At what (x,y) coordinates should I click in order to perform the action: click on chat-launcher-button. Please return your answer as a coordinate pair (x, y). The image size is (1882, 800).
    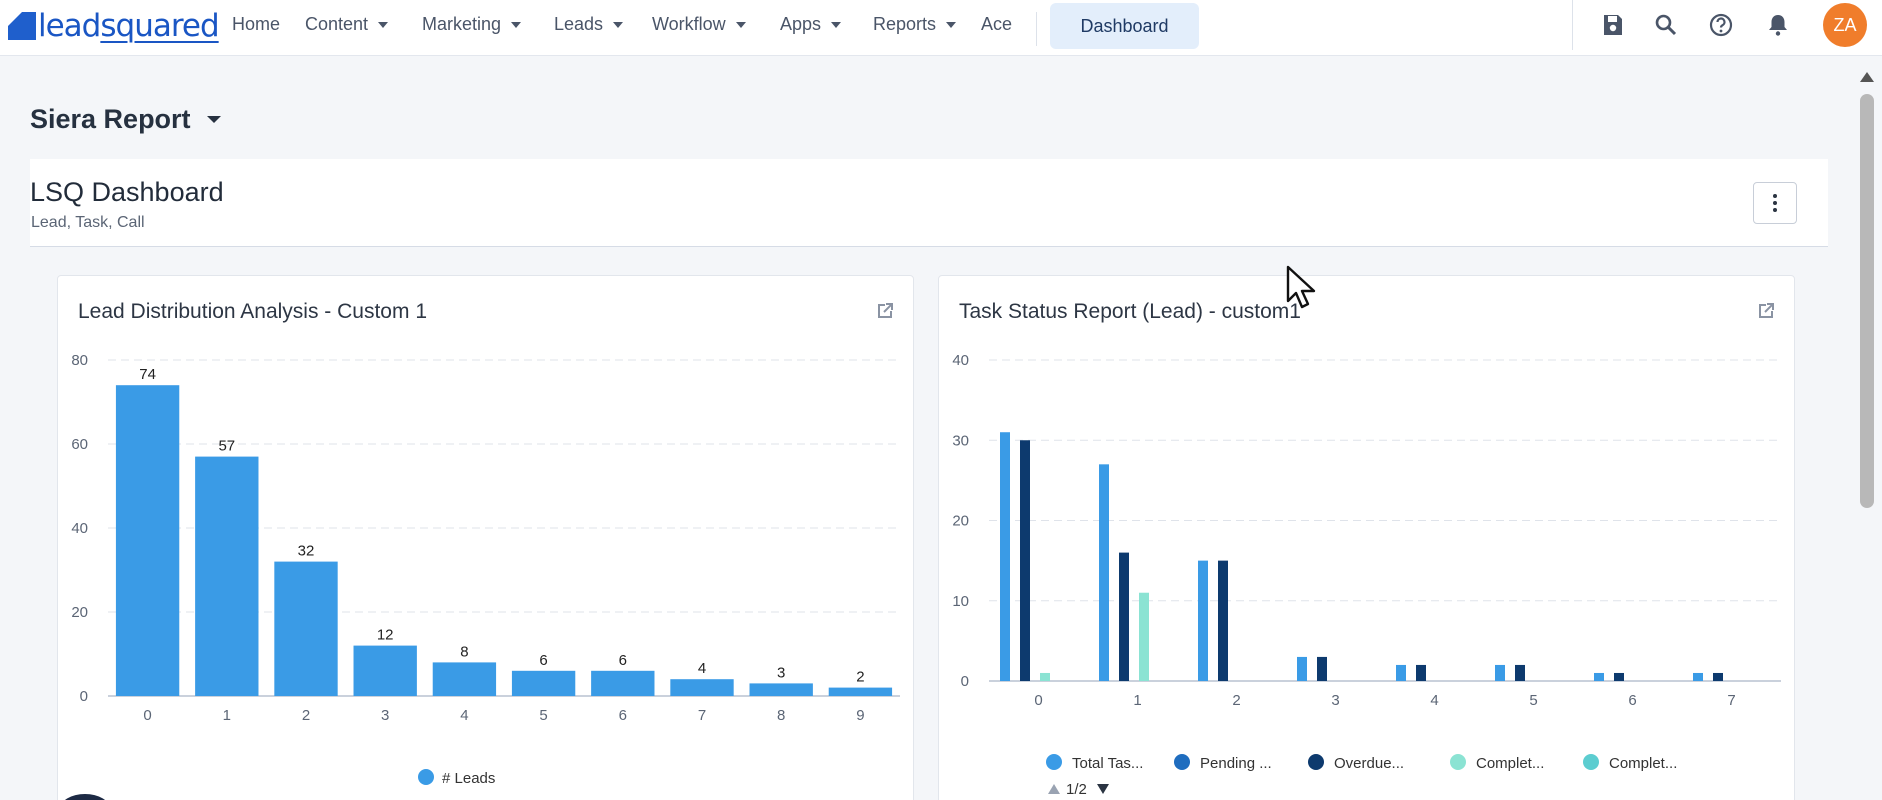
    Looking at the image, I should click on (85, 797).